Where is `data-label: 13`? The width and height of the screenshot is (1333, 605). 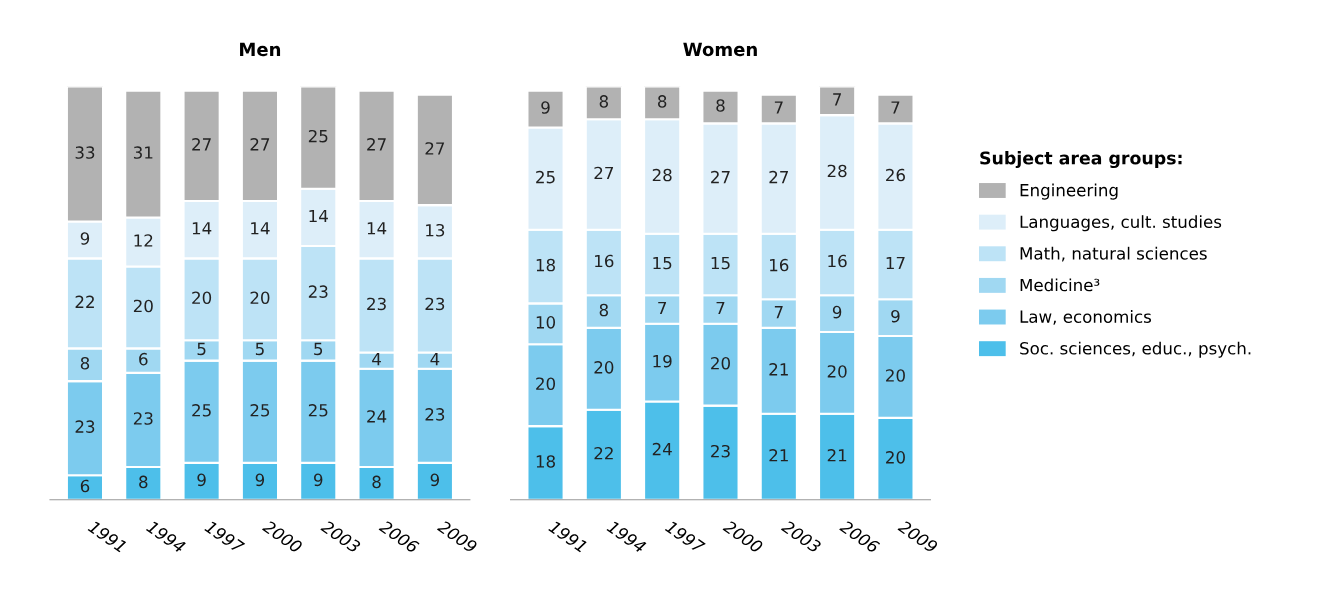
data-label: 13 is located at coordinates (435, 230).